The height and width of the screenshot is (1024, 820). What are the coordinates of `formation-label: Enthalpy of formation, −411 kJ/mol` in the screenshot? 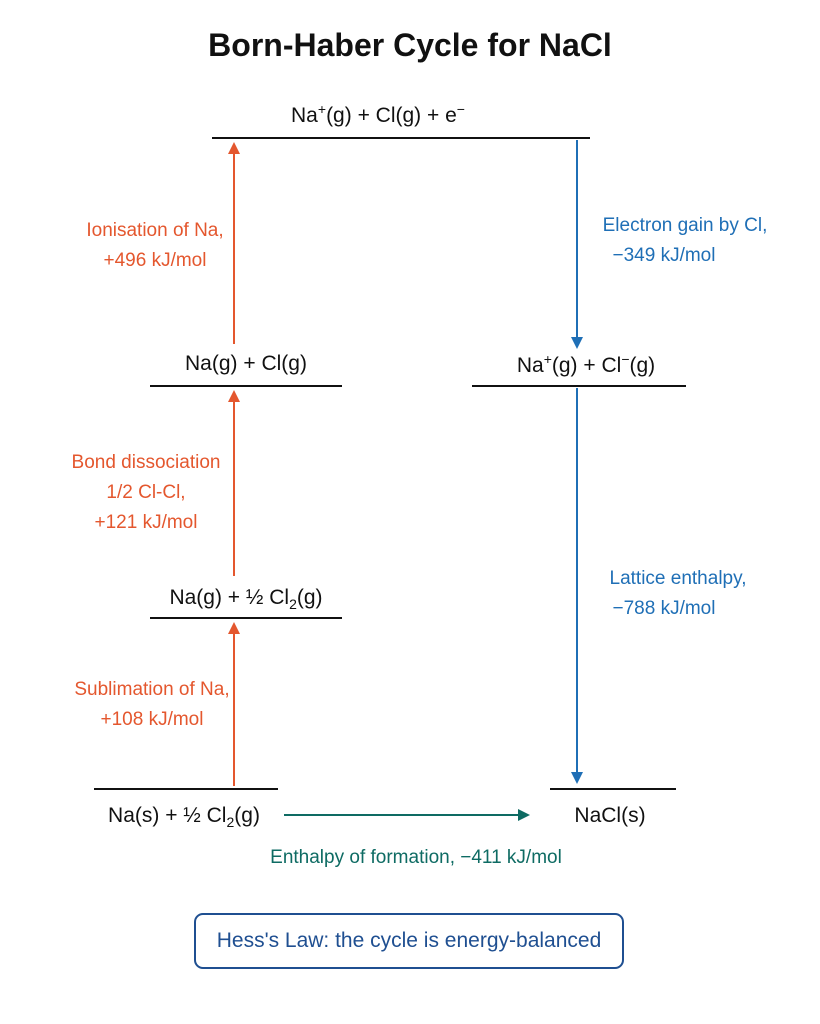 It's located at (416, 857).